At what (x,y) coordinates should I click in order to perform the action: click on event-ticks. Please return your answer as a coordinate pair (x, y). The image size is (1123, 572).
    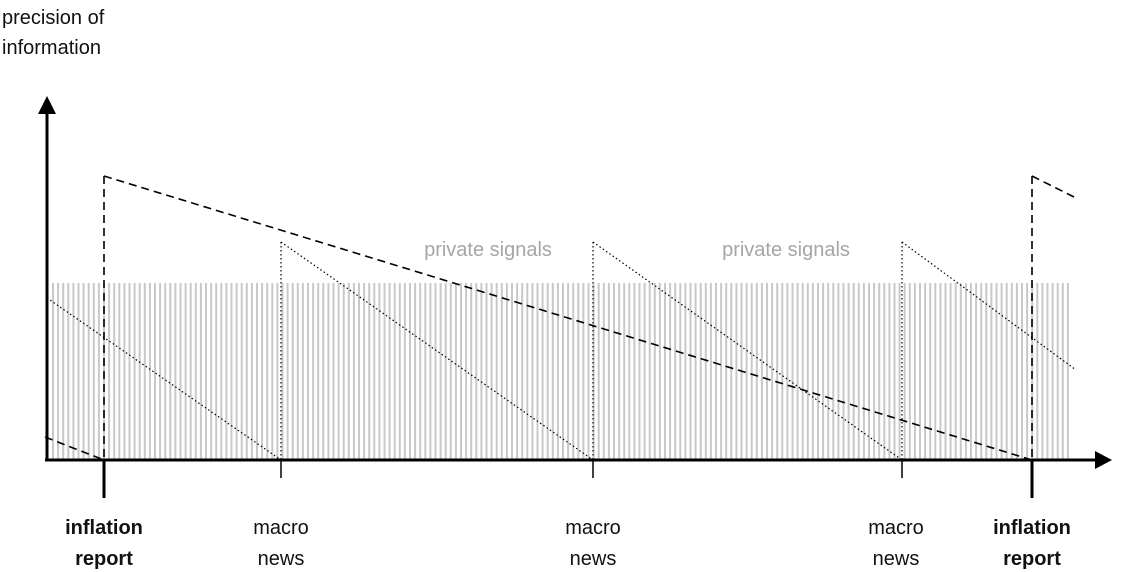
    Looking at the image, I should click on (568, 479).